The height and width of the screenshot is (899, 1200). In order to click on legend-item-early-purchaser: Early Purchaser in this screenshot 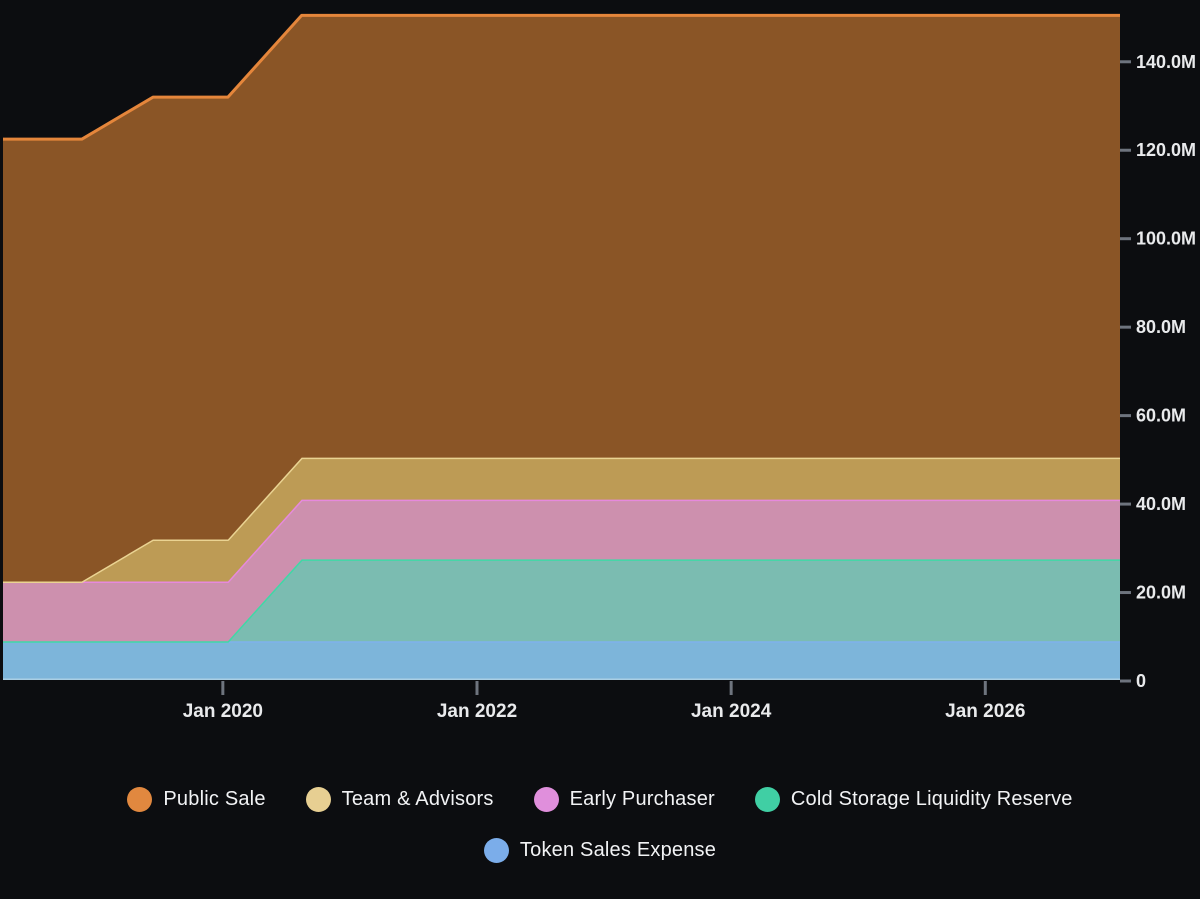, I will do `click(624, 799)`.